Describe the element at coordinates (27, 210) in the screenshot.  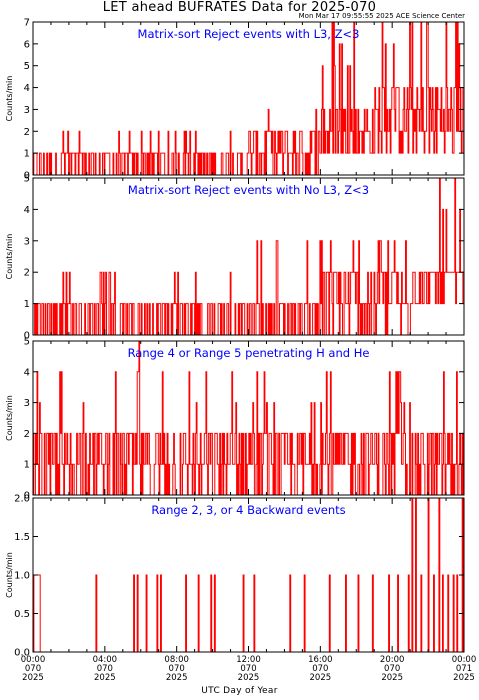
I see `y-tick-label-2-4: 4` at that location.